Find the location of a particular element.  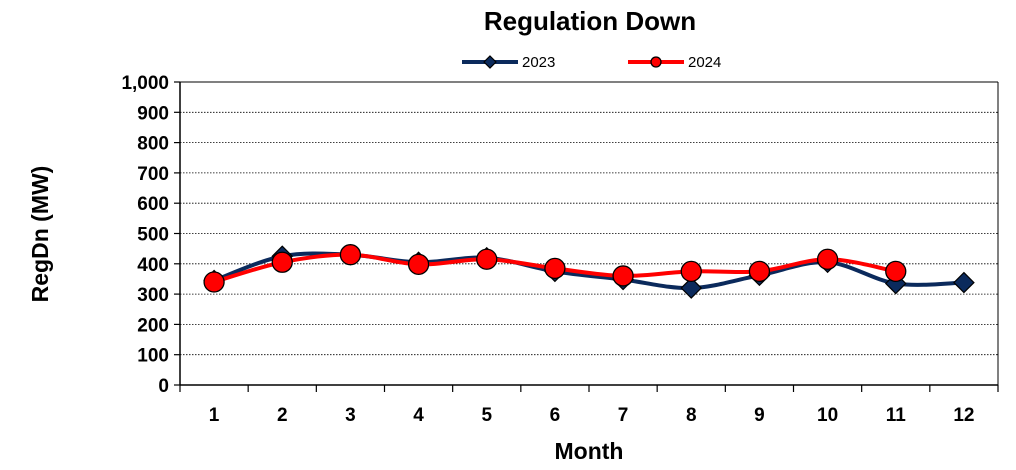

x-tick-label: 8 is located at coordinates (691, 415).